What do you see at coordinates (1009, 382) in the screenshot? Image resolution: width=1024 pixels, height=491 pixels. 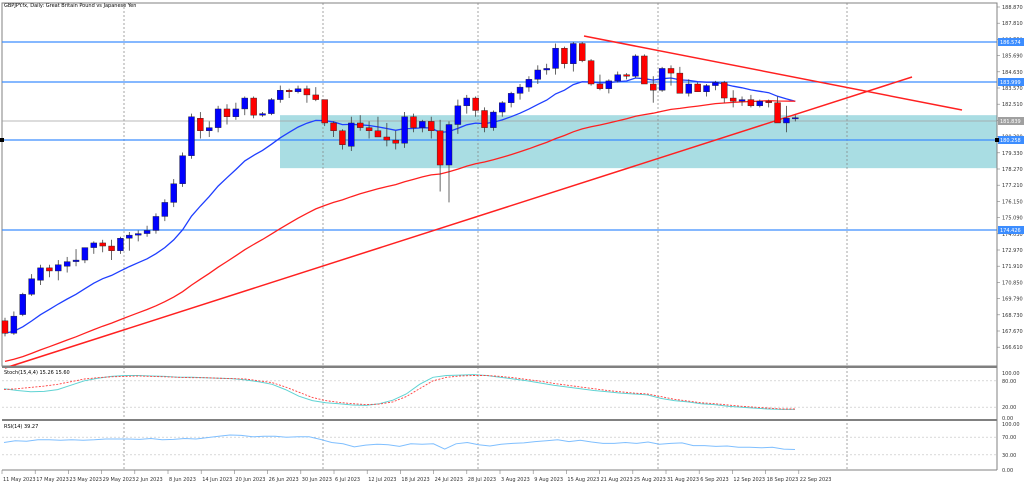 I see `stoch-tick-label: 80.00` at bounding box center [1009, 382].